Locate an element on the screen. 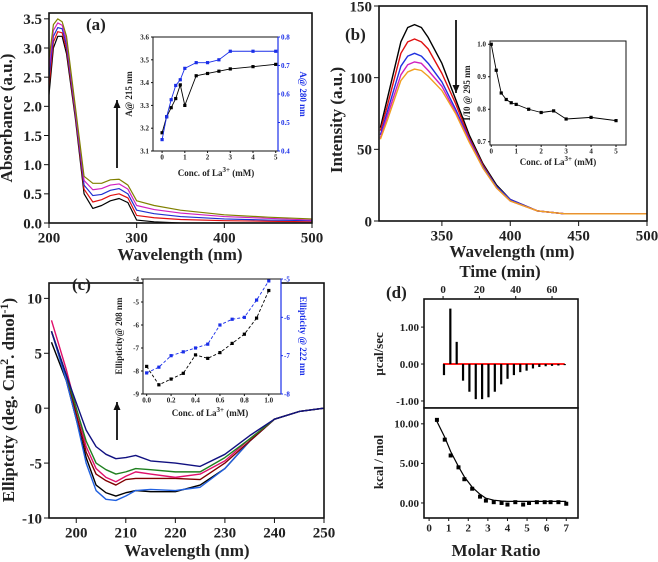 The image size is (658, 562). y-tick-label: 3.4 is located at coordinates (144, 83).